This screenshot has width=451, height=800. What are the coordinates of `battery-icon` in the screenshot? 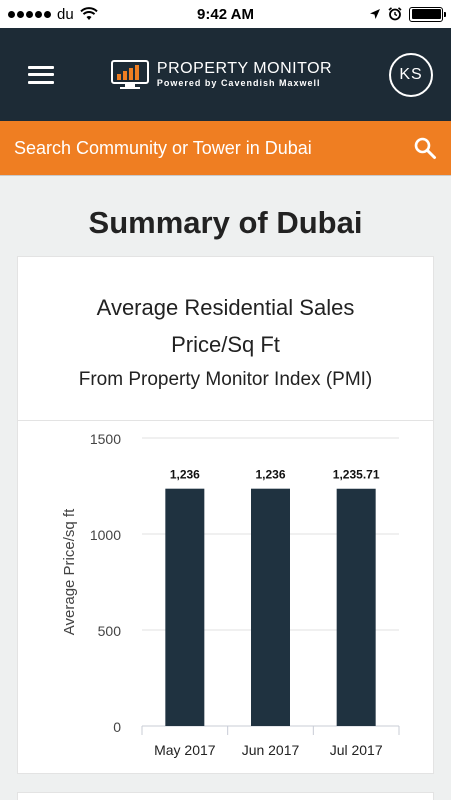 It's located at (427, 14).